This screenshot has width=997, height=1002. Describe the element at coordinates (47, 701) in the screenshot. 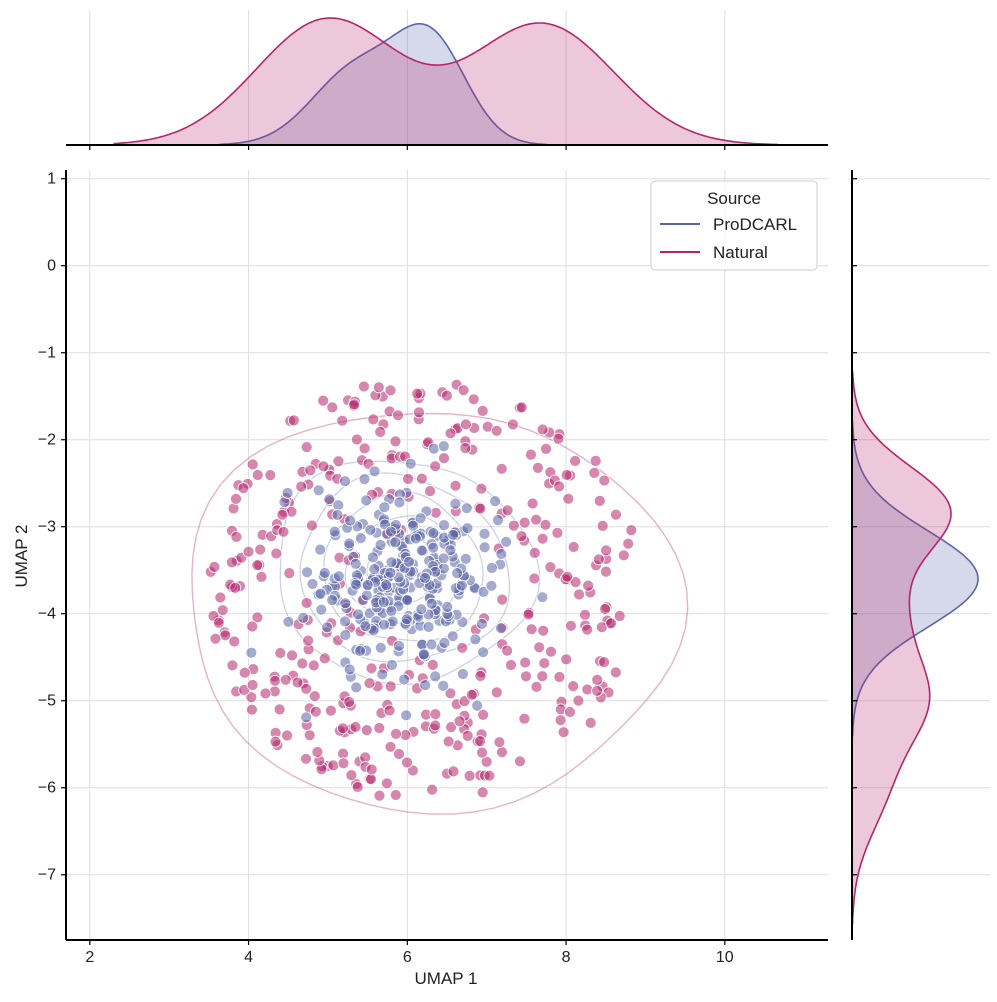

I see `y-tick-label: −5` at that location.